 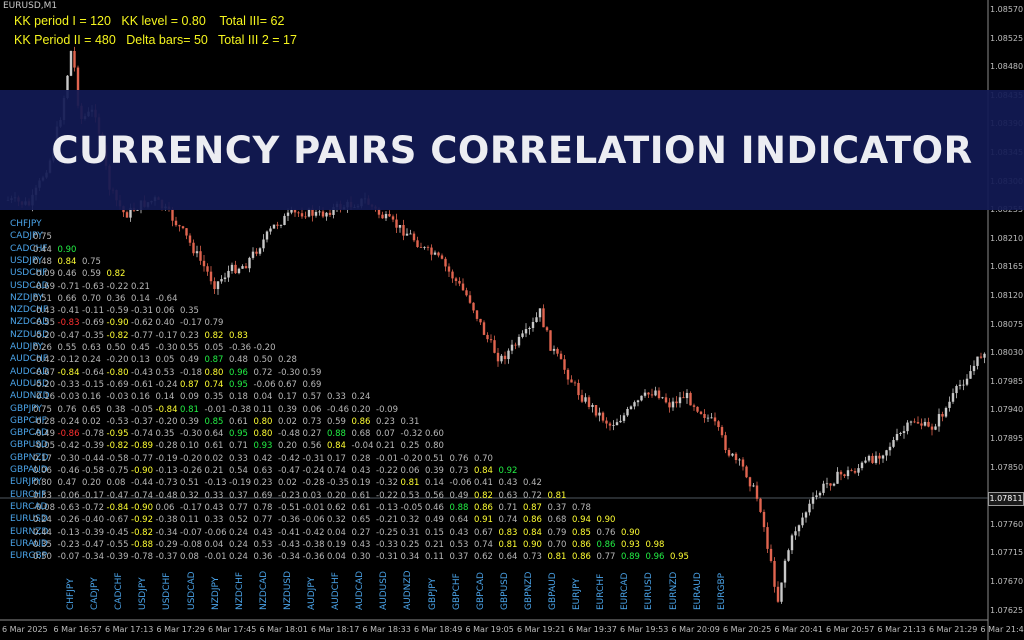 What do you see at coordinates (387, 471) in the screenshot?
I see `correlation-cell: -0.22` at bounding box center [387, 471].